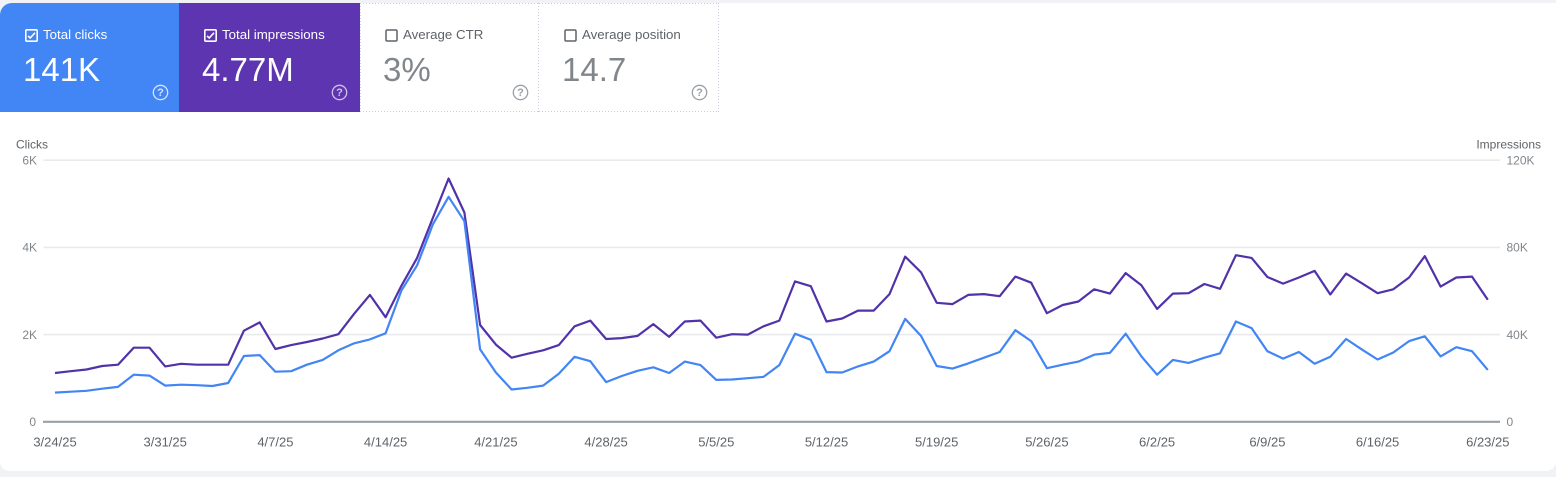  Describe the element at coordinates (1508, 145) in the screenshot. I see `svg-text: Impressions` at that location.